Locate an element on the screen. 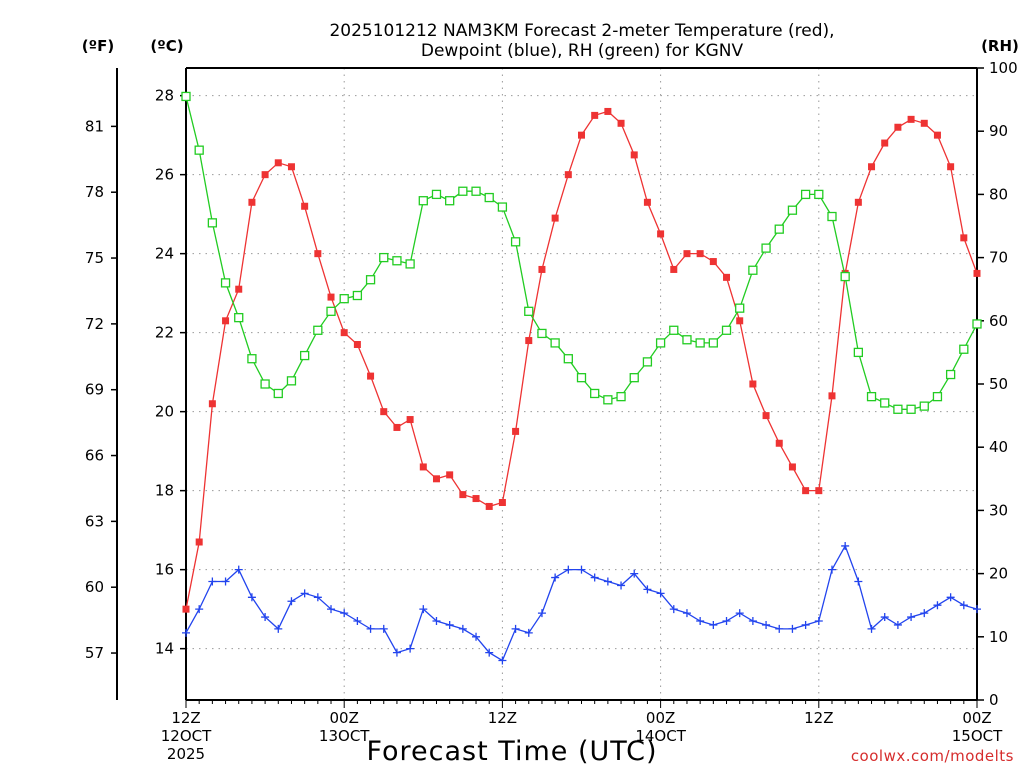 The image size is (1024, 768). fahrenheit-tick-label: 81 is located at coordinates (94, 126).